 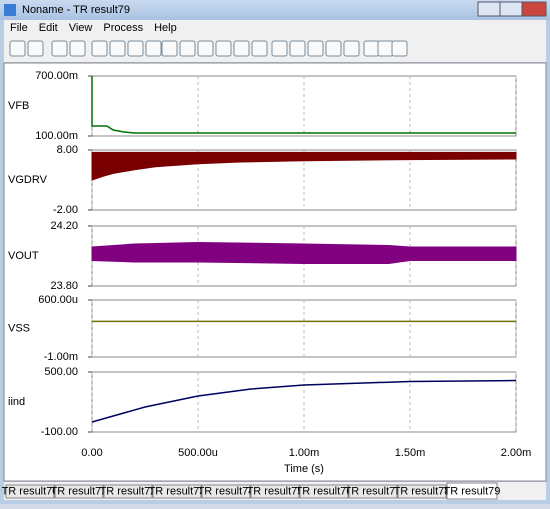 What do you see at coordinates (19, 28) in the screenshot?
I see `menu-item: File` at bounding box center [19, 28].